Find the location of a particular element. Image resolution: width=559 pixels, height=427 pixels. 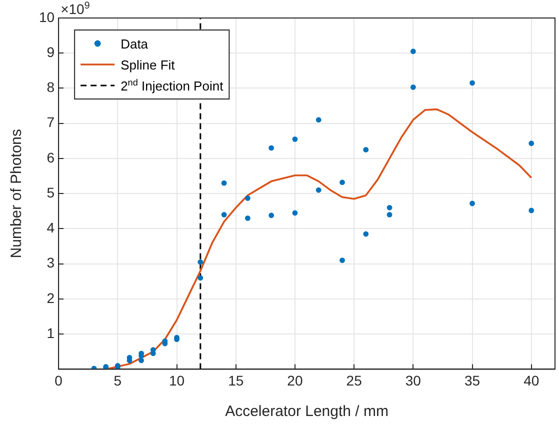

x-tick-label: 15 is located at coordinates (236, 380).